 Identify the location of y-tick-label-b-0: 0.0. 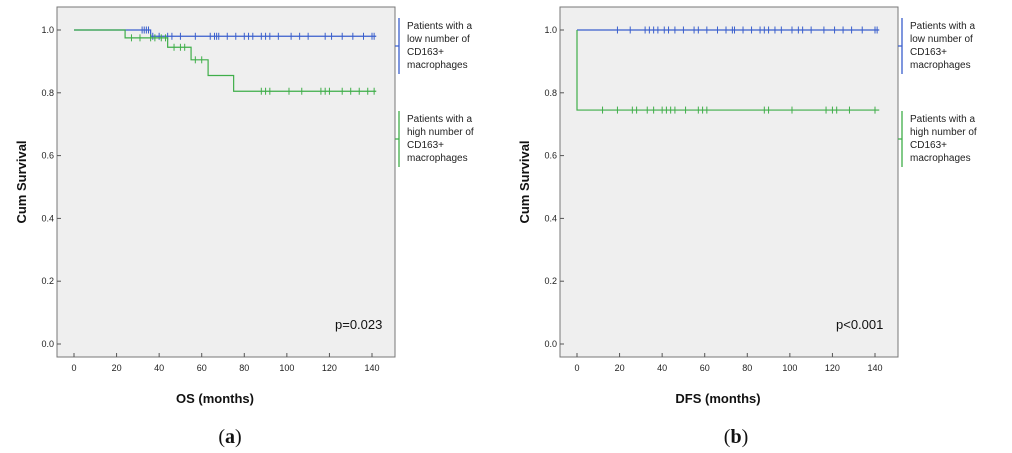
(550, 344).